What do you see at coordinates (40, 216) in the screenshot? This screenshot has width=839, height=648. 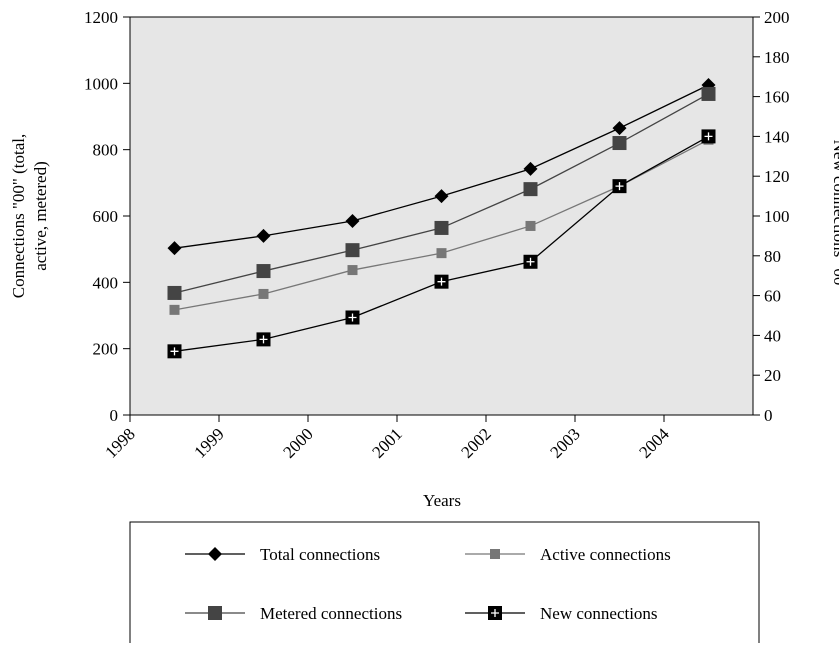 I see `y-axis-label: active, metered)` at bounding box center [40, 216].